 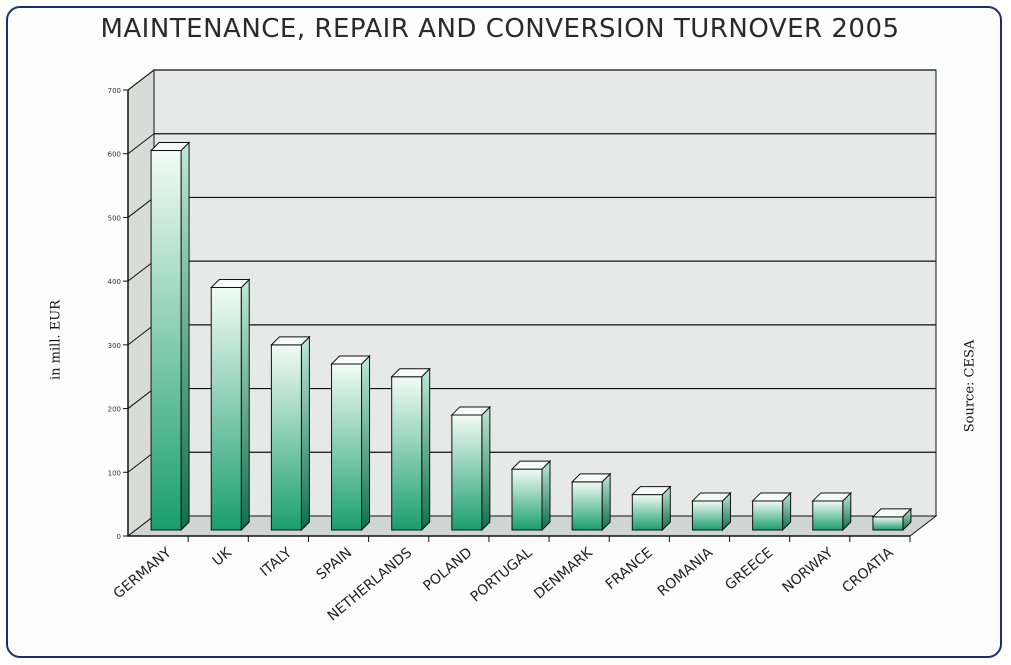 I want to click on x-tick-label: FRANCE, so click(x=629, y=569).